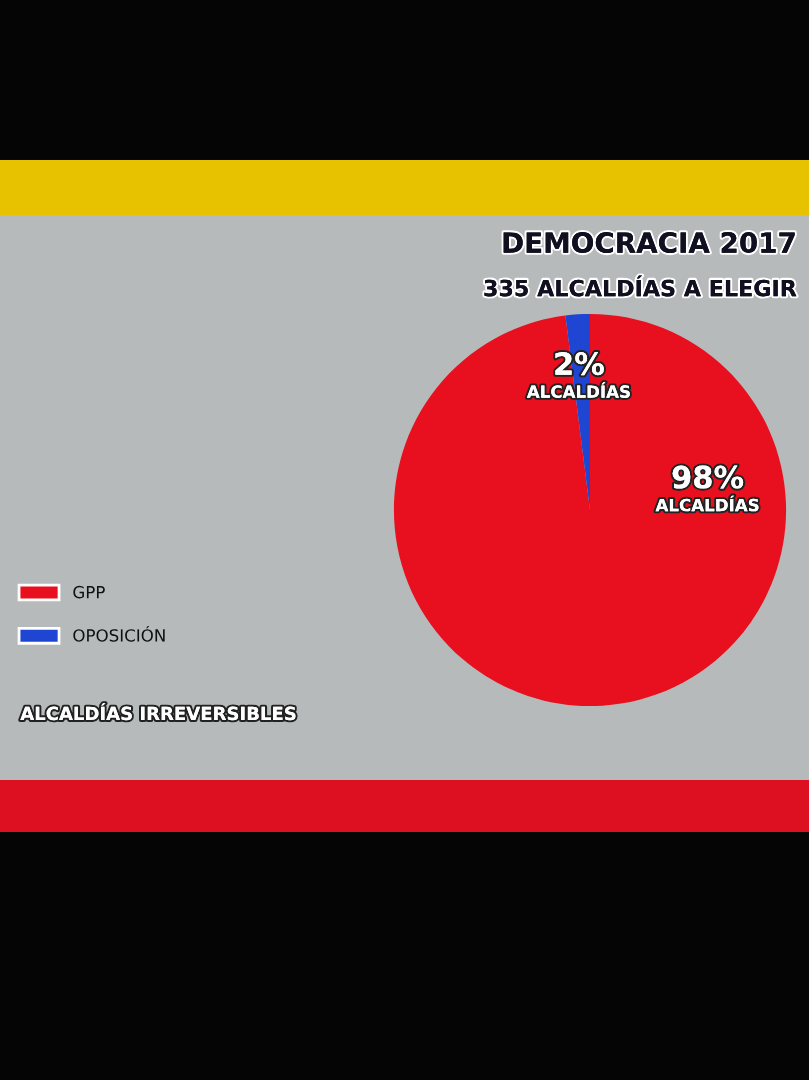  Describe the element at coordinates (707, 488) in the screenshot. I see `data-label: 98% ALCALDÍAS` at that location.